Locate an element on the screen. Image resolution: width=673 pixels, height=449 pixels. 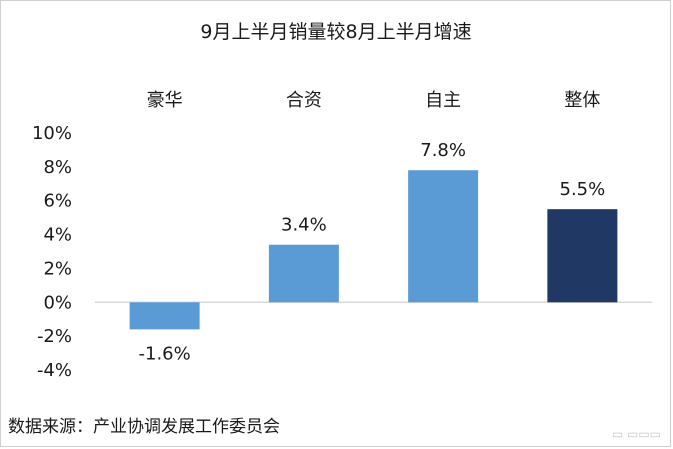
y-tick-label: -4% is located at coordinates (54, 370).